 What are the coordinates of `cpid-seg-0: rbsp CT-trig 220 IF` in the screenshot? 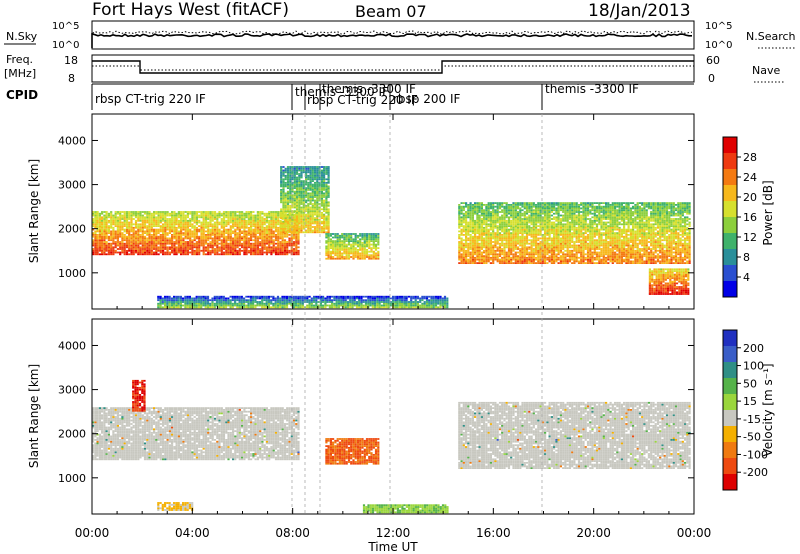 It's located at (150, 99).